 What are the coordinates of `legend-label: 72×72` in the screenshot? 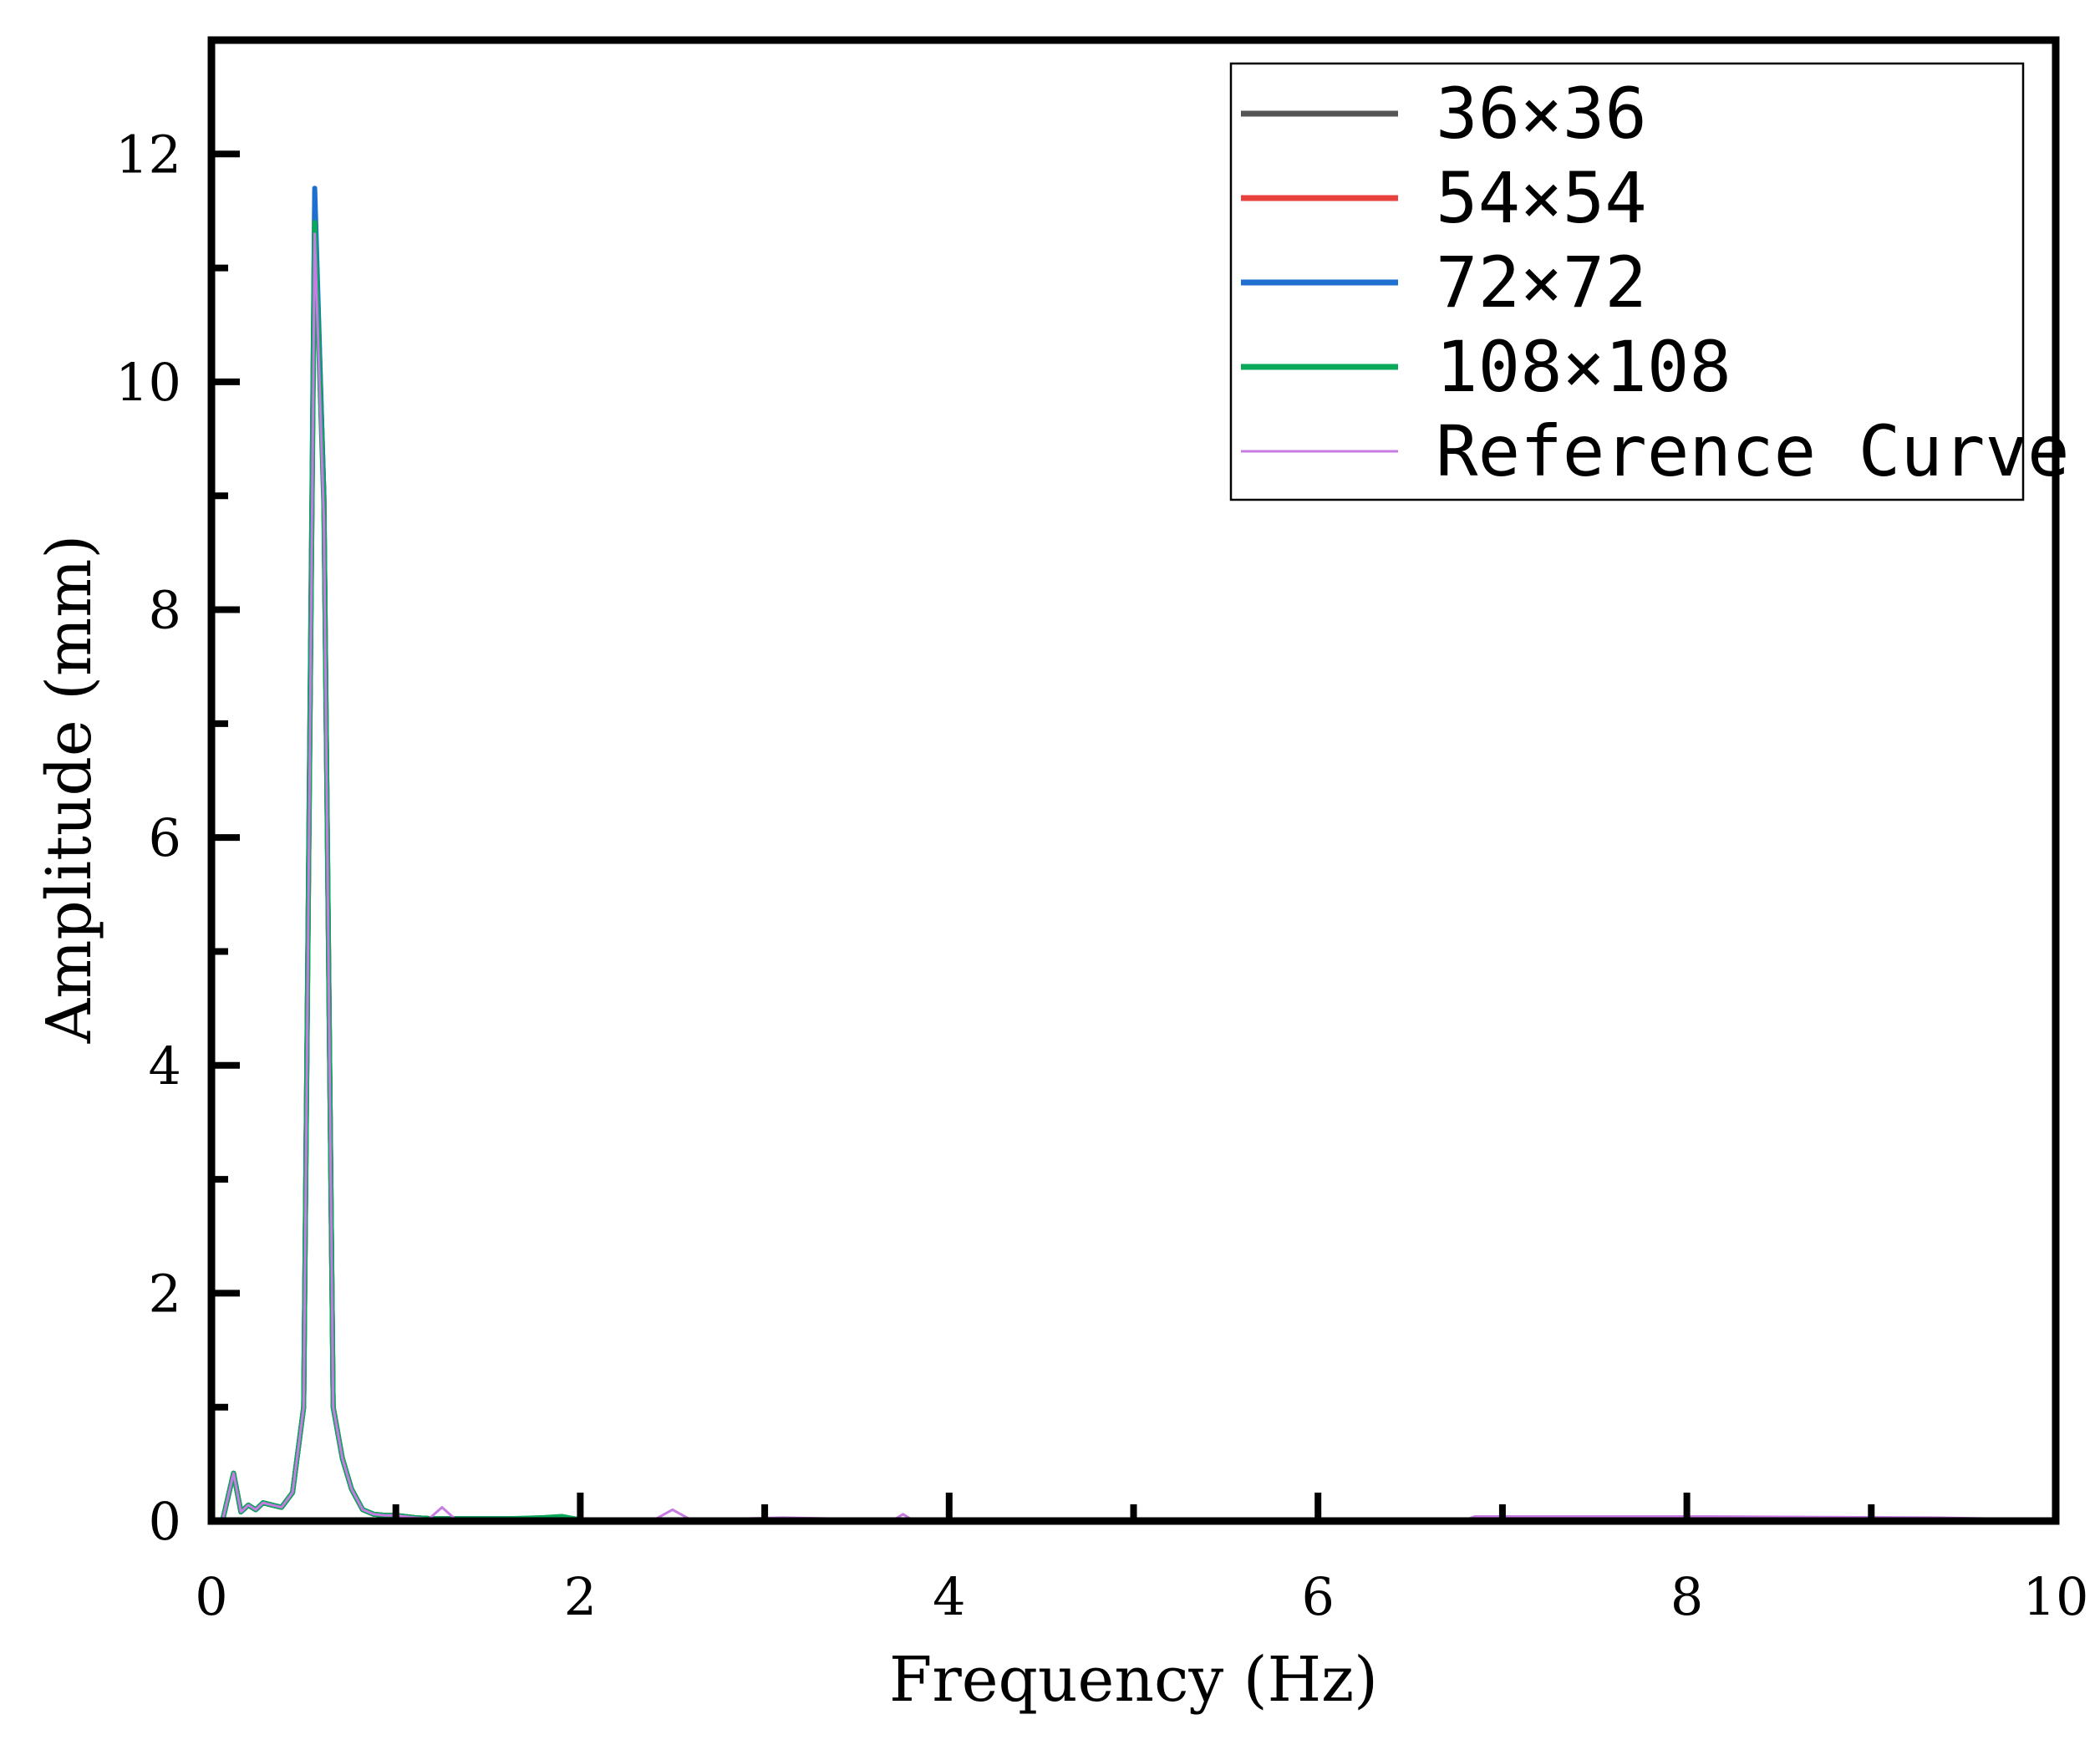 It's located at (1542, 282).